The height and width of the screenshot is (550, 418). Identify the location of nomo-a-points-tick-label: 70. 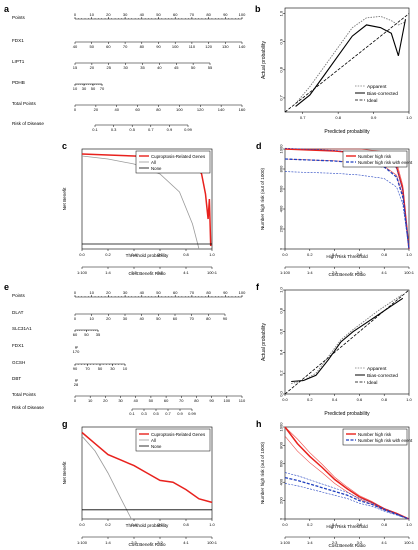
(192, 14).